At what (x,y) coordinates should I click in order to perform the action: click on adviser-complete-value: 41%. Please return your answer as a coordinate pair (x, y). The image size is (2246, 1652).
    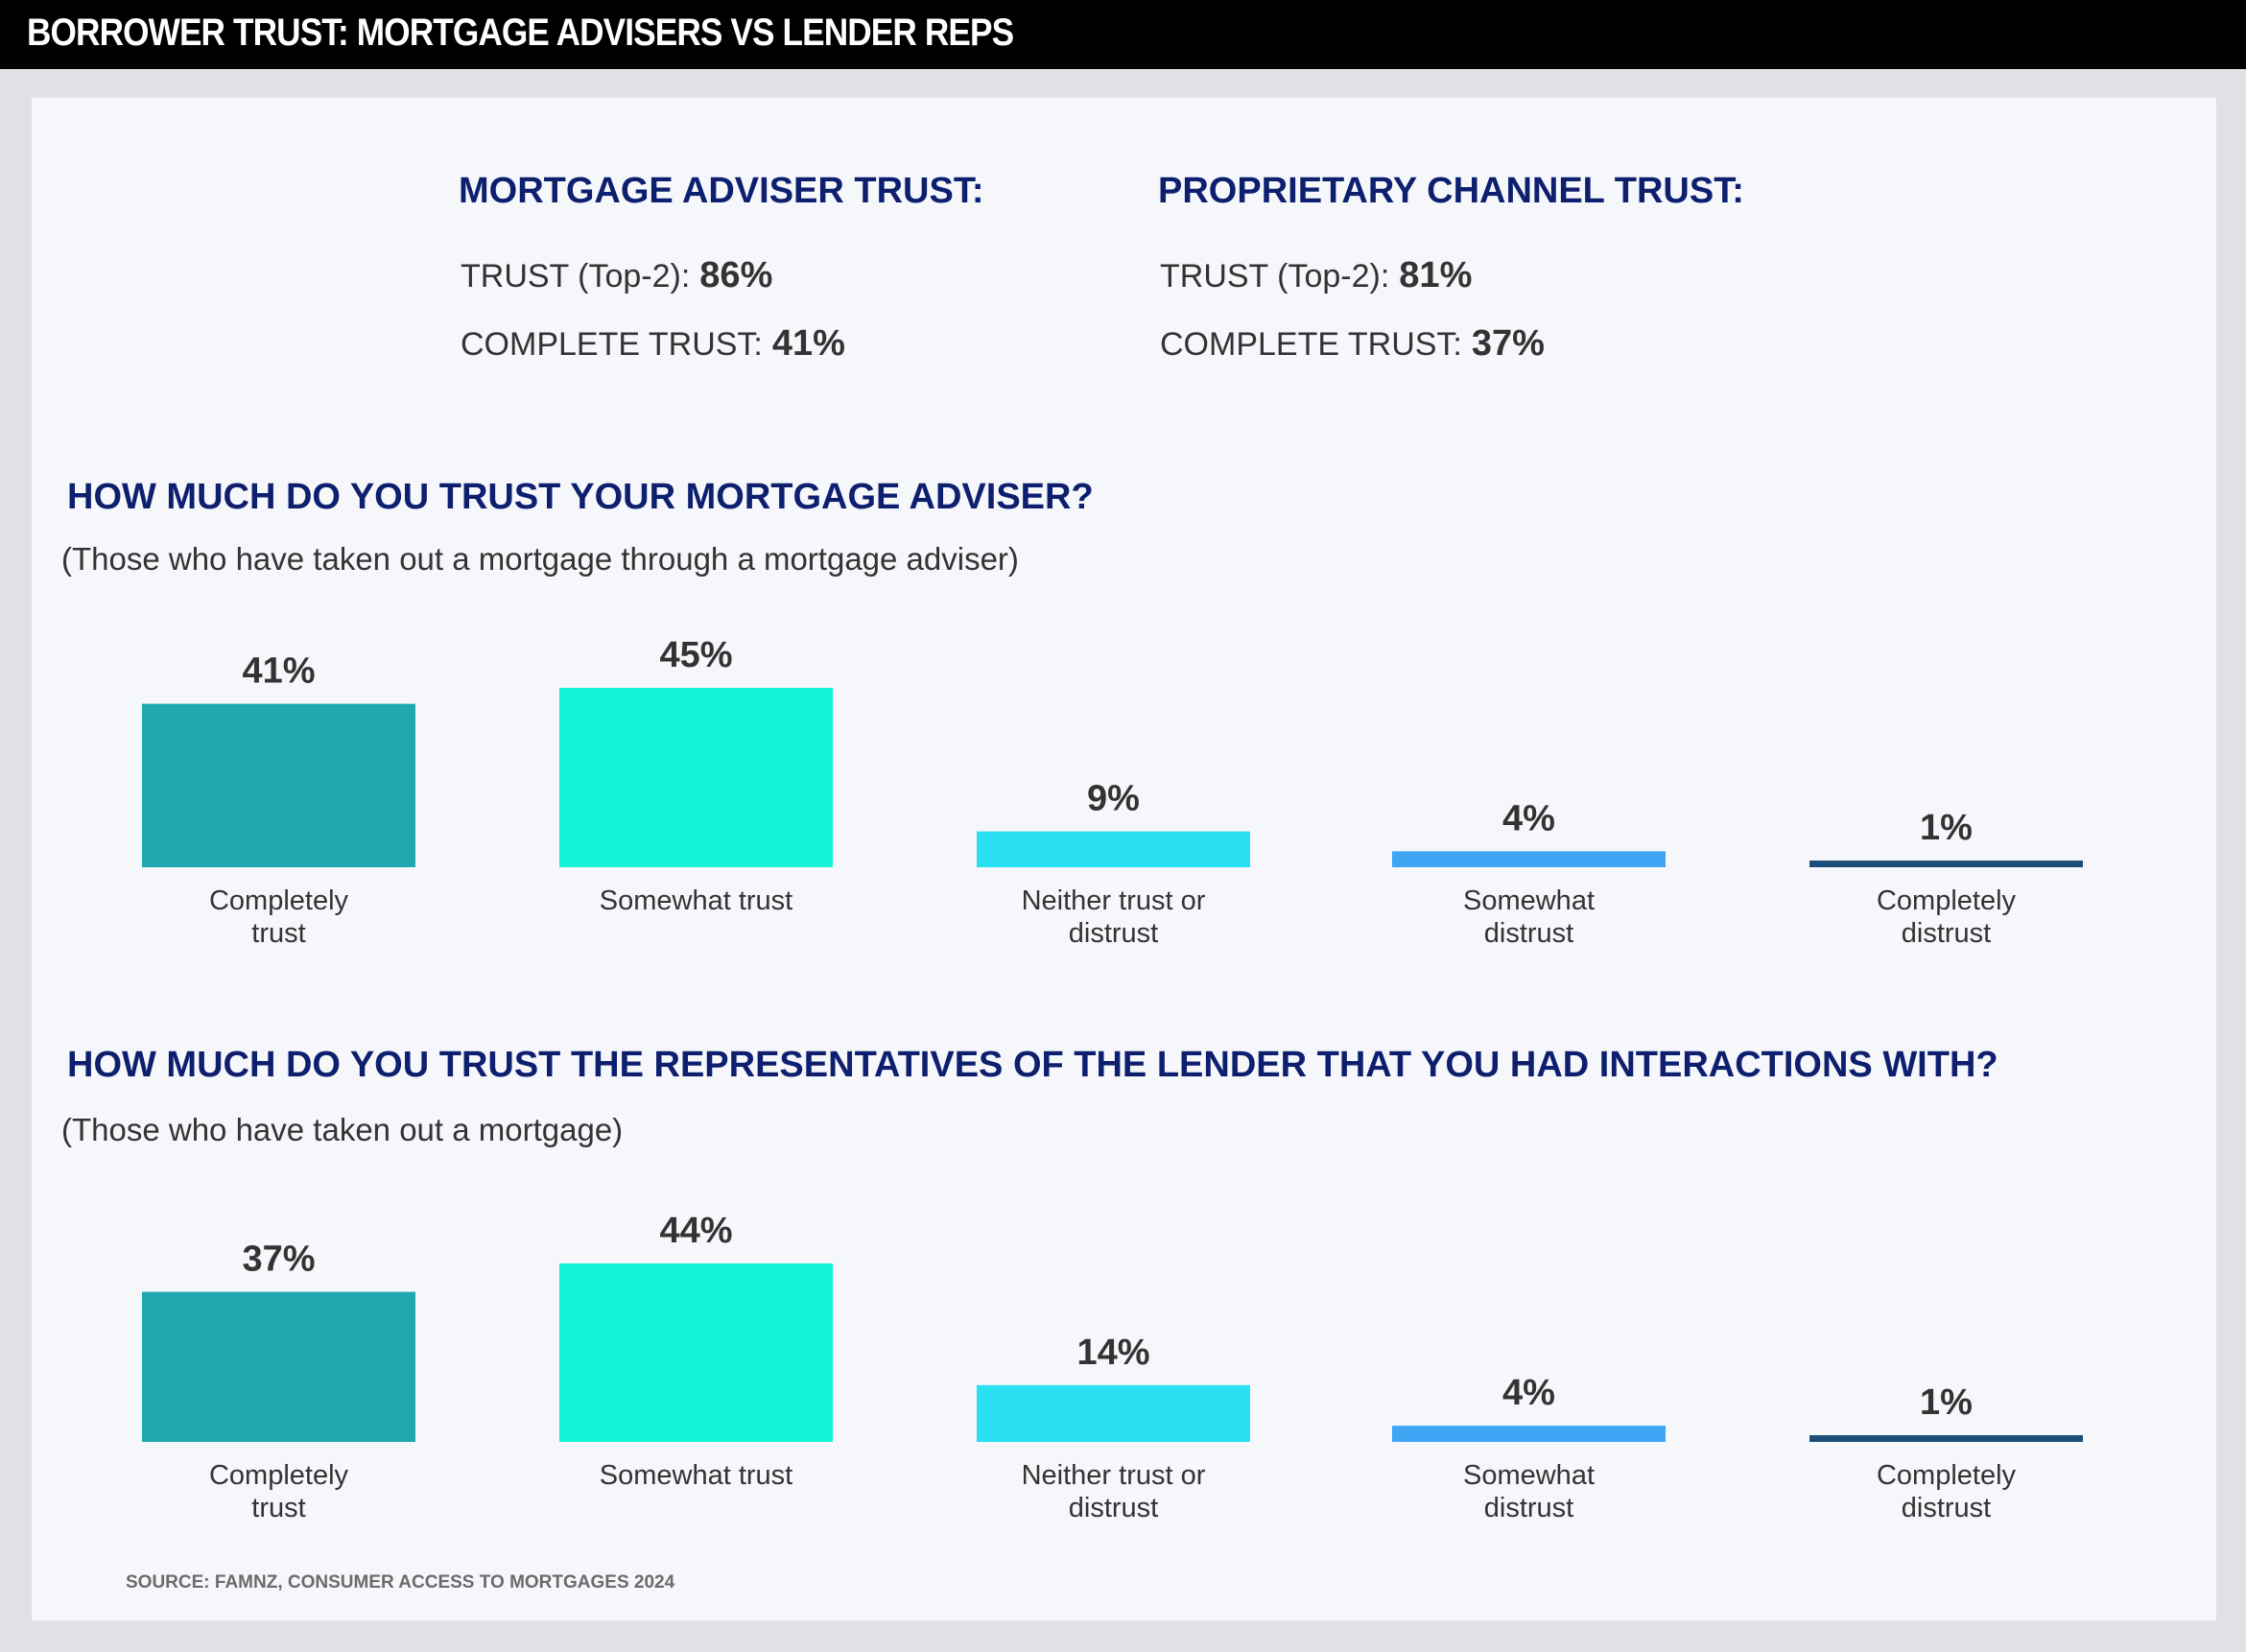
    Looking at the image, I should click on (808, 344).